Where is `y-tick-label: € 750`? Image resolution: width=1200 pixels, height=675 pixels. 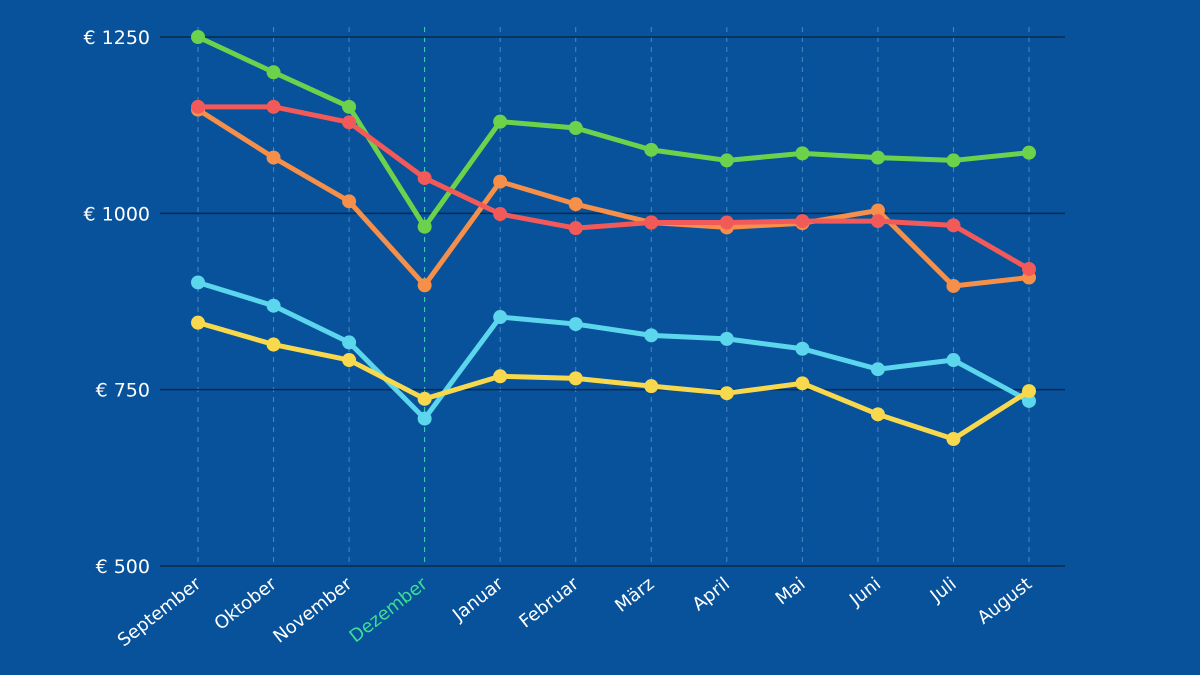
y-tick-label: € 750 is located at coordinates (123, 391).